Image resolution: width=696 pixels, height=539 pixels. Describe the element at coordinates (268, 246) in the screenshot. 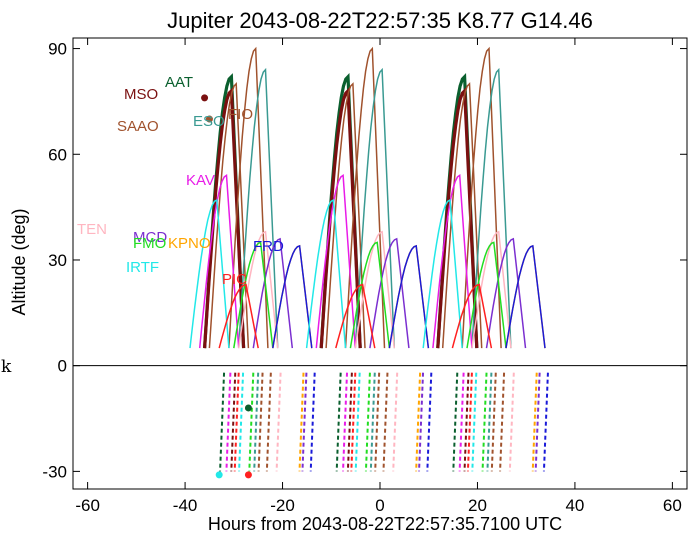

I see `observatory-label: FRD` at that location.